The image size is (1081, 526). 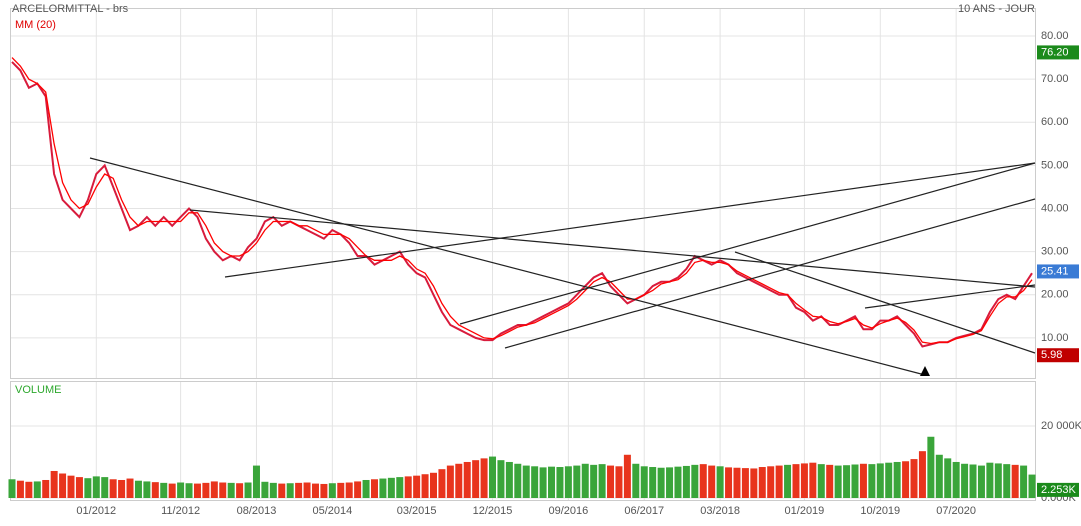 I want to click on y-tick-label: 20 000K, so click(x=1061, y=426).